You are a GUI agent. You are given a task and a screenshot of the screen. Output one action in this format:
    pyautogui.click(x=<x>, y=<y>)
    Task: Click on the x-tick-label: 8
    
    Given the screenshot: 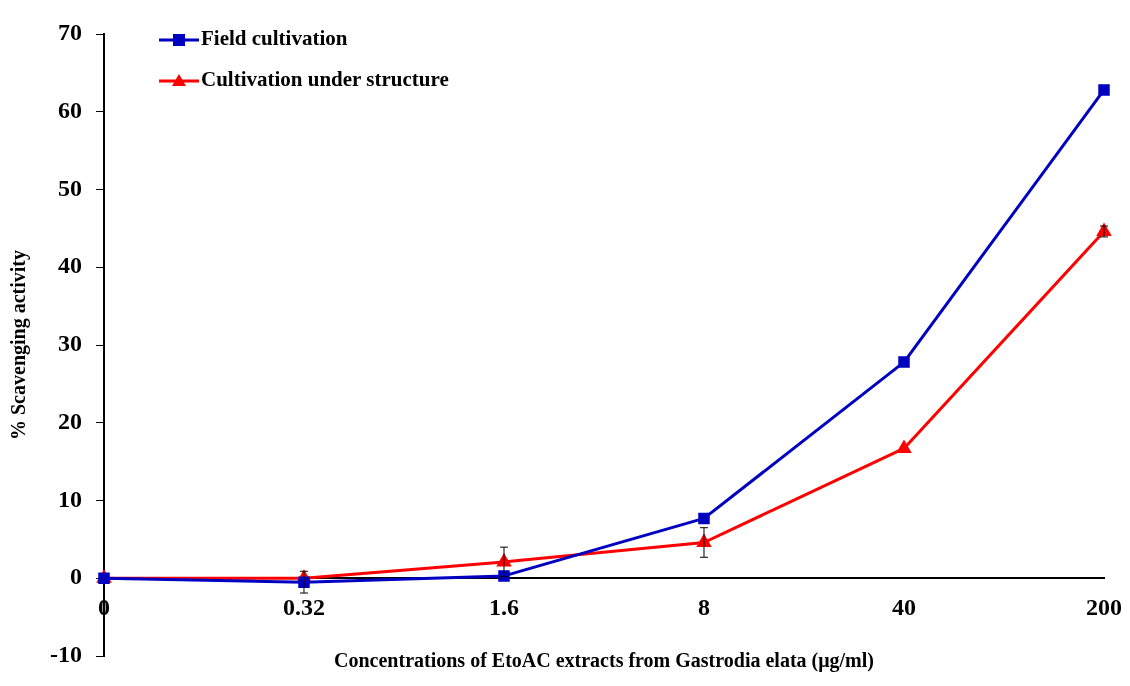 What is the action you would take?
    pyautogui.click(x=704, y=606)
    